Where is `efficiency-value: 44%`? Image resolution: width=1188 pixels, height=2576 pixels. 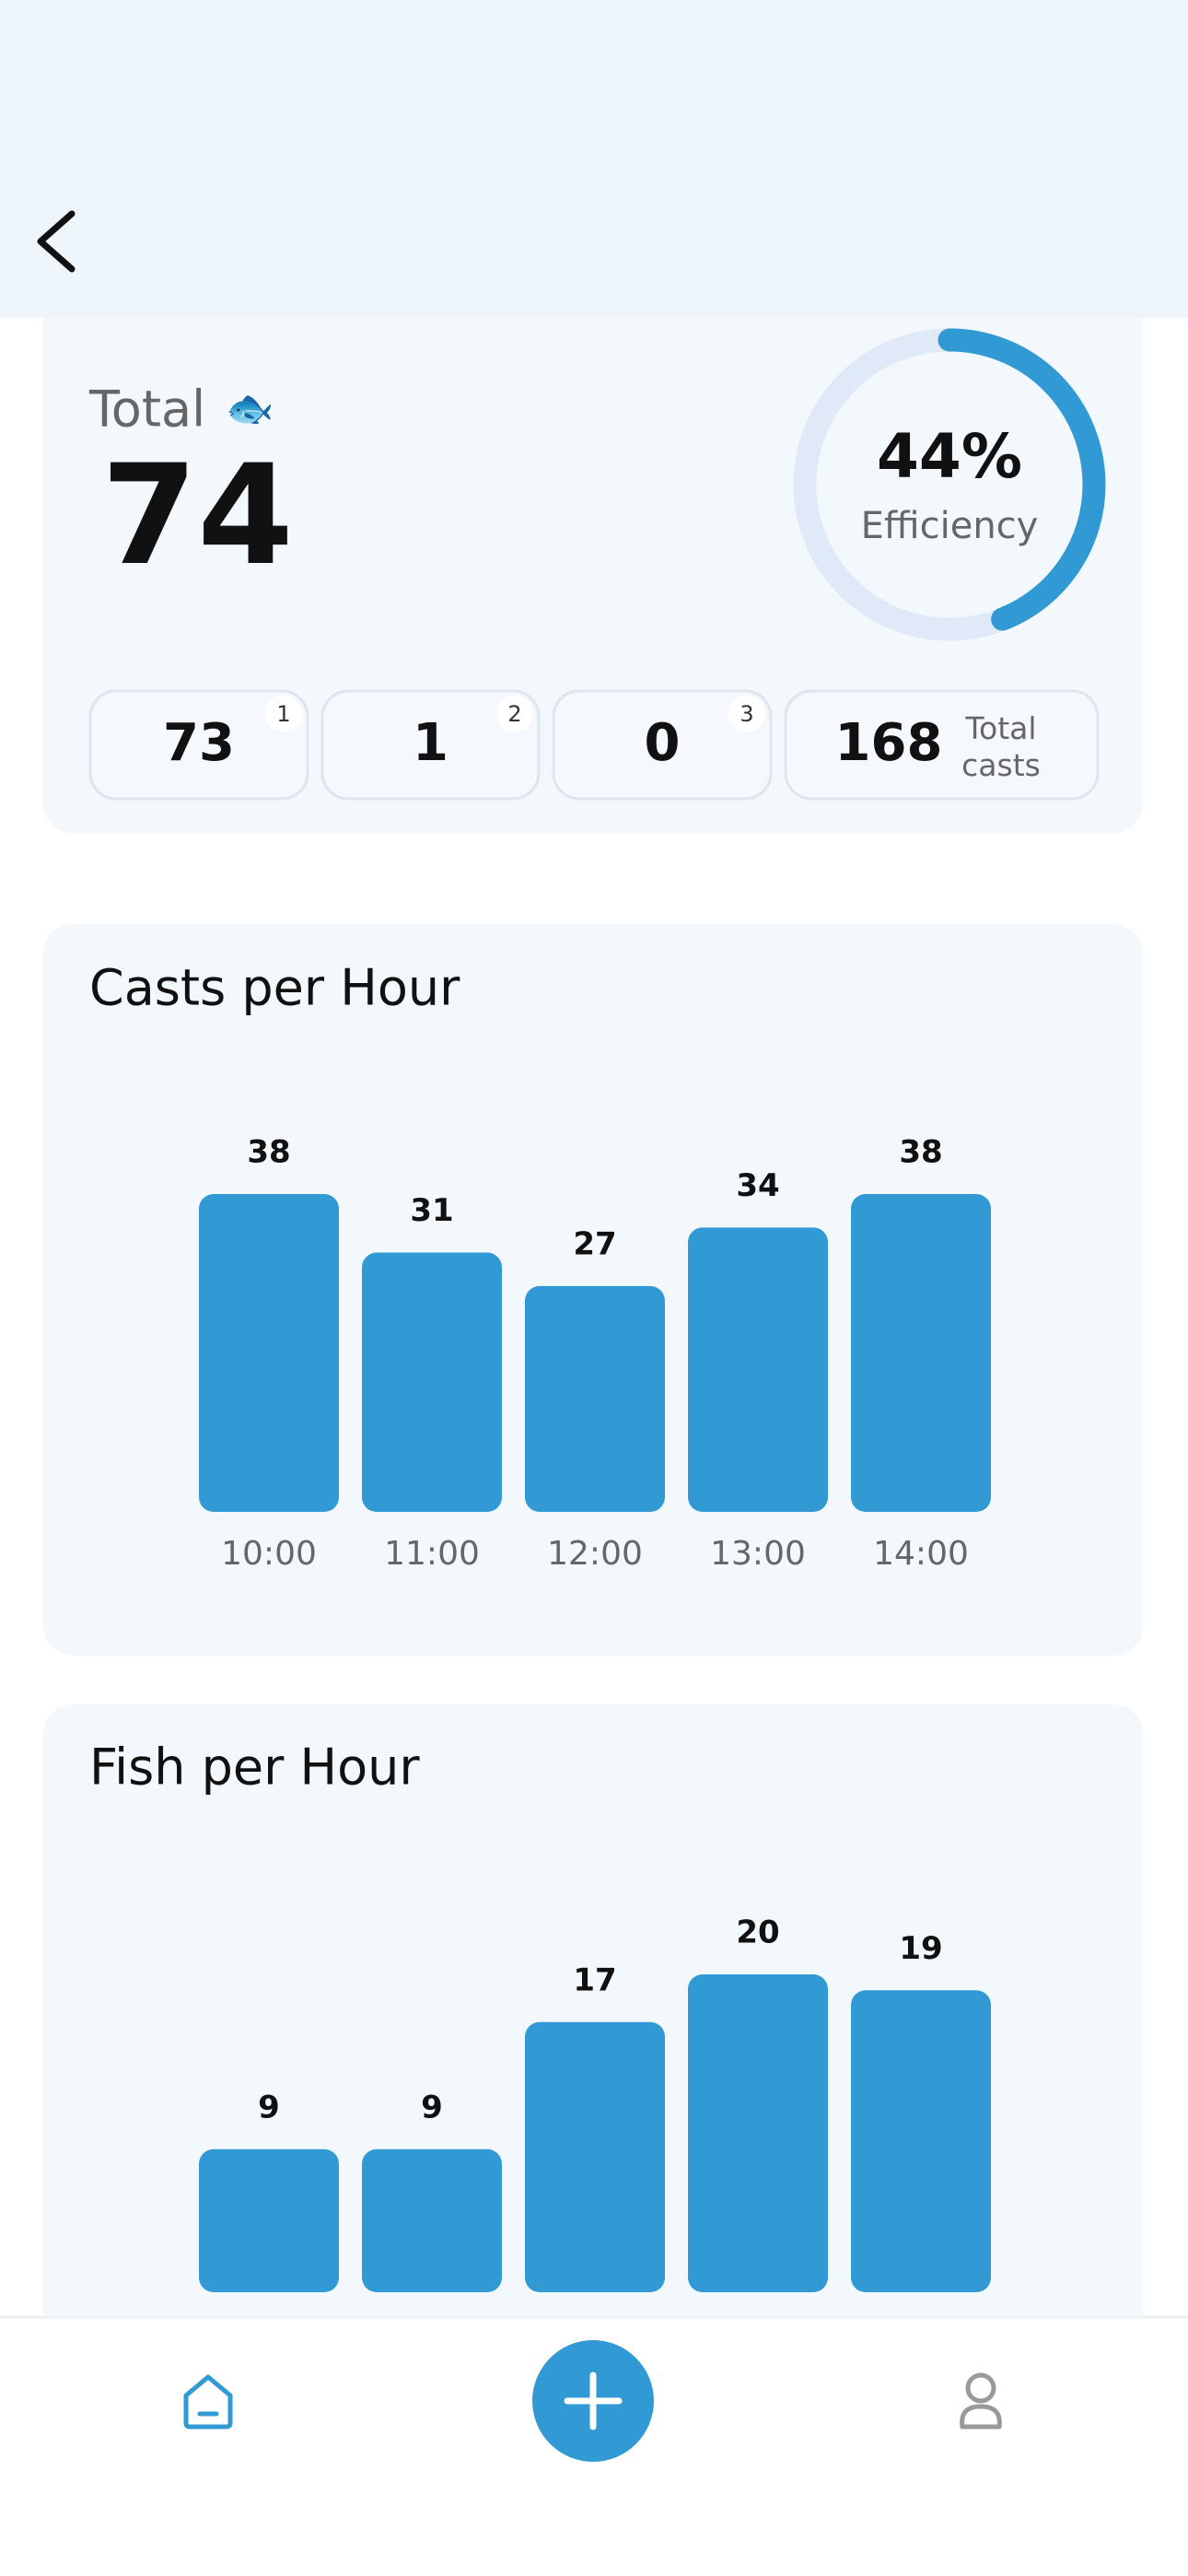
efficiency-value: 44% is located at coordinates (949, 456).